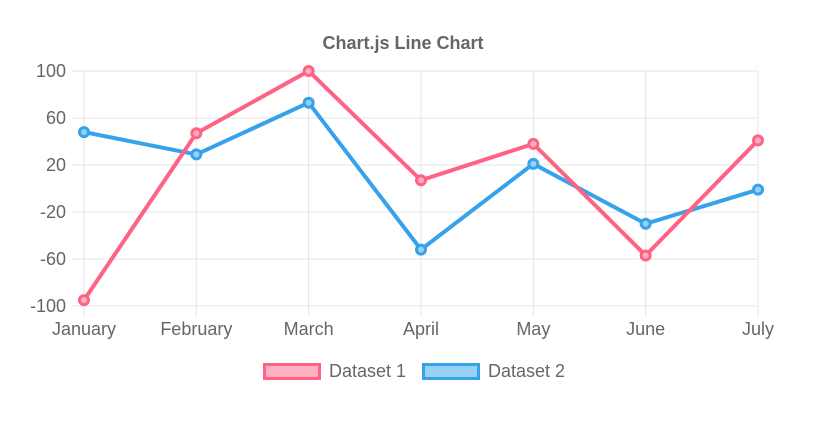 The width and height of the screenshot is (828, 442). Describe the element at coordinates (51, 71) in the screenshot. I see `y-axis-tick-label: 100` at that location.